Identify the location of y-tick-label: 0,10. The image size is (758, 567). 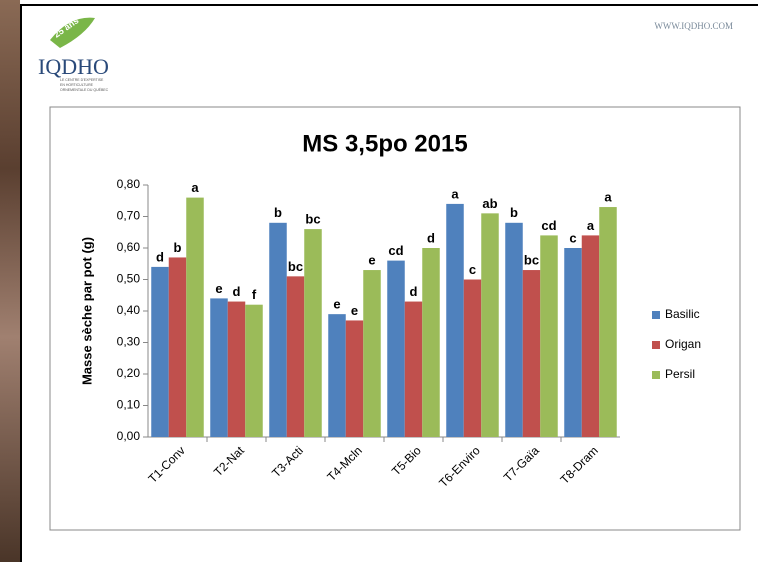
(129, 405).